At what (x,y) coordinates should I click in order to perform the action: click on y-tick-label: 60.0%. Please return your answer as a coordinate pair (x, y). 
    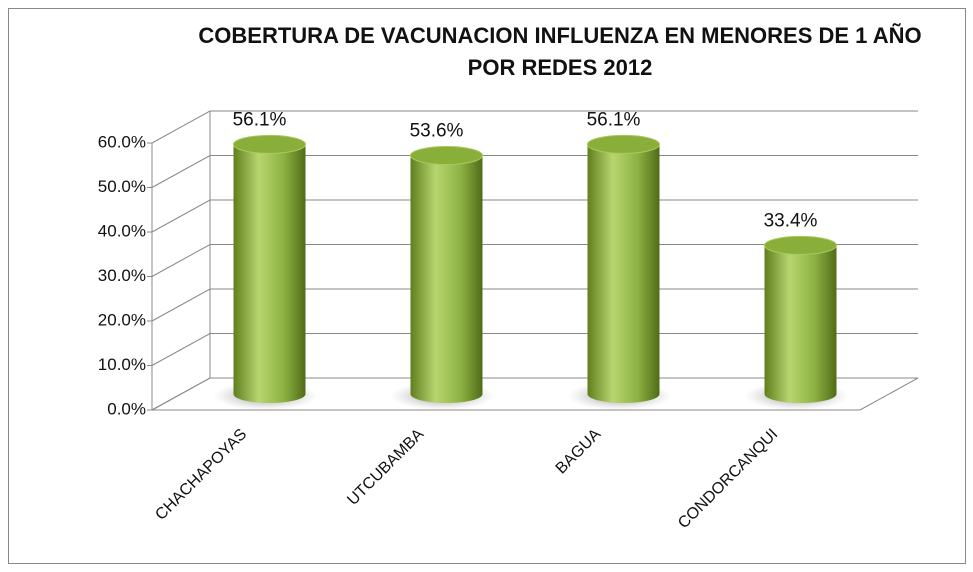
    Looking at the image, I should click on (122, 141).